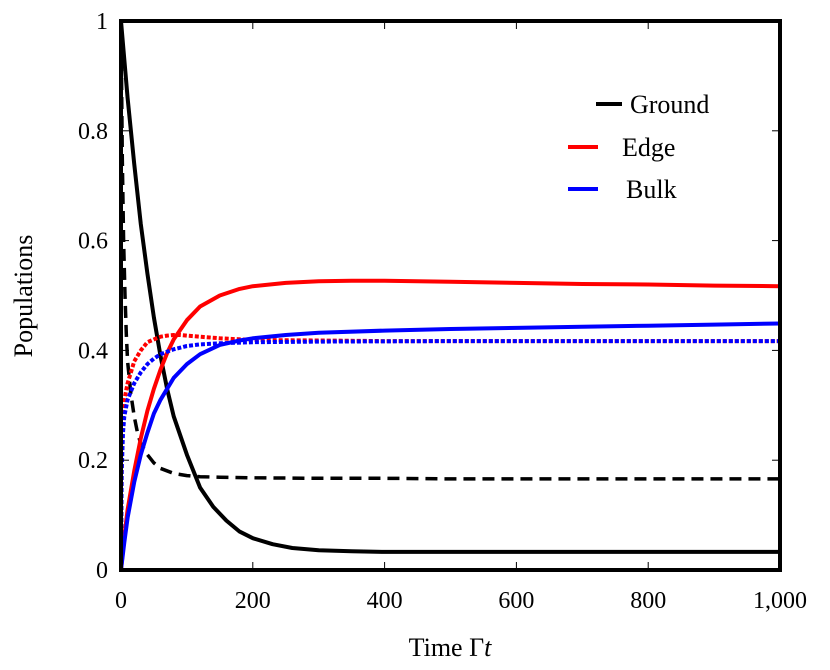 The image size is (830, 670). What do you see at coordinates (93, 351) in the screenshot?
I see `y-tick-label: 0.4` at bounding box center [93, 351].